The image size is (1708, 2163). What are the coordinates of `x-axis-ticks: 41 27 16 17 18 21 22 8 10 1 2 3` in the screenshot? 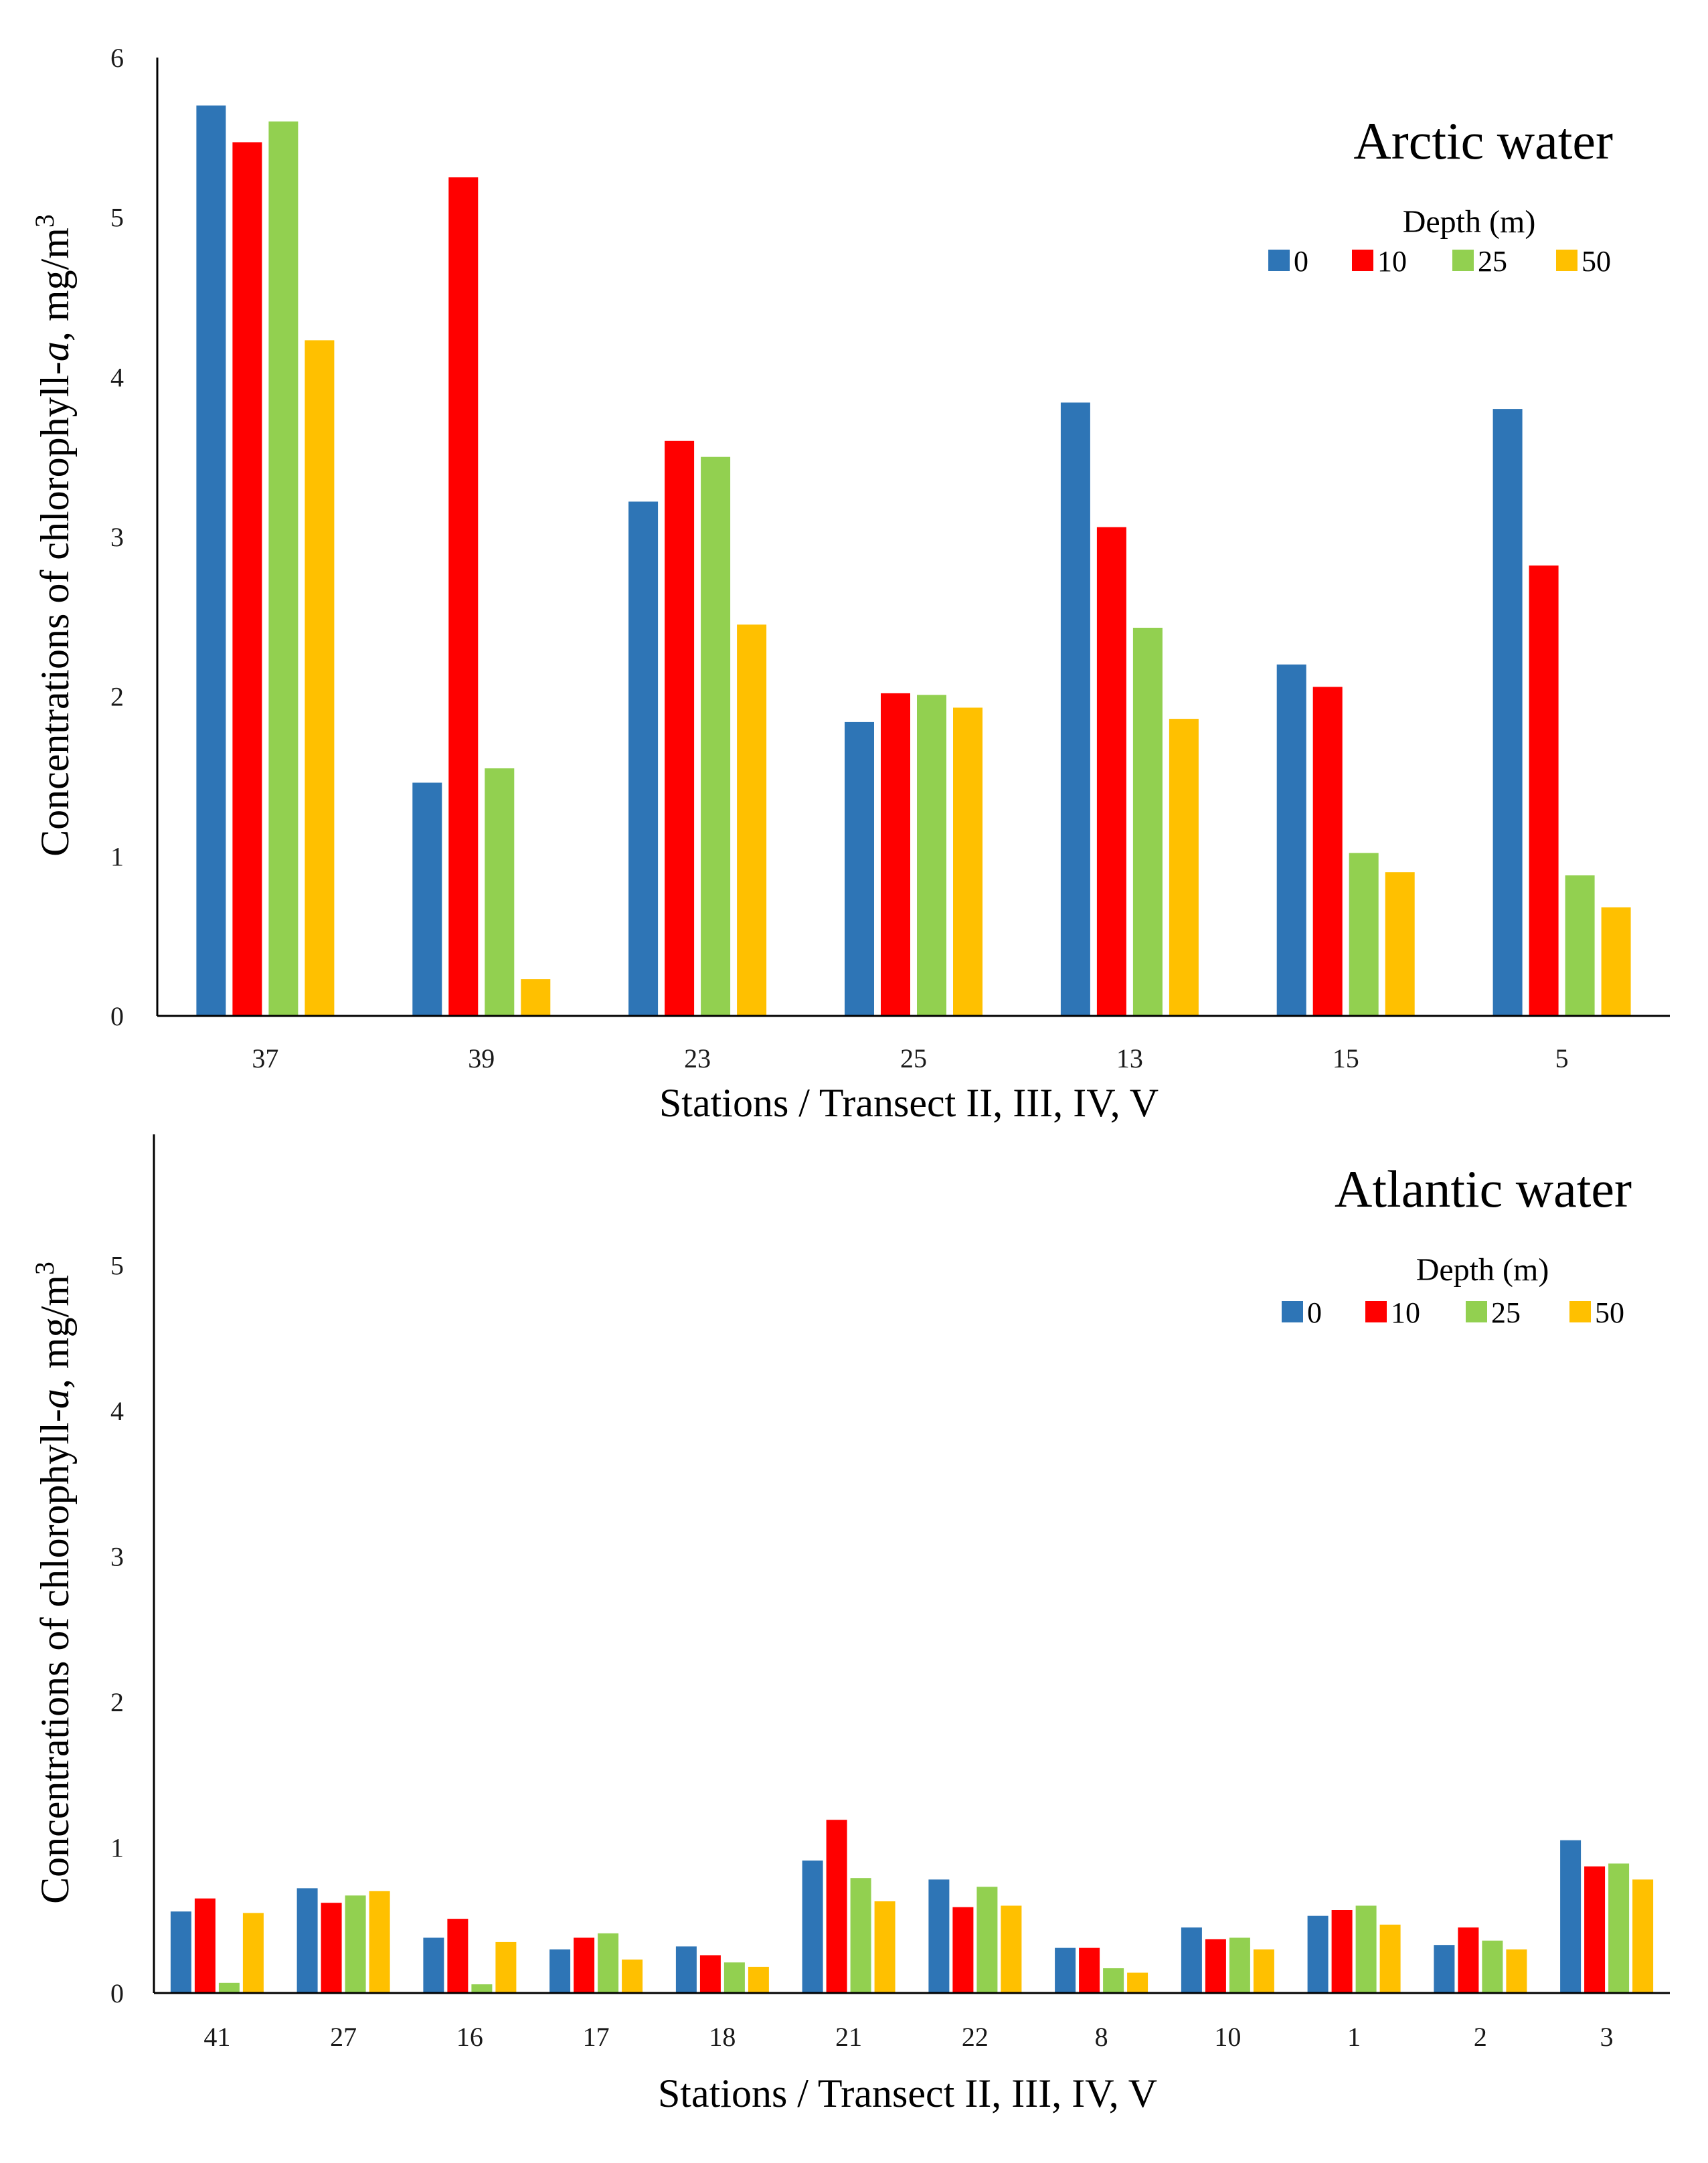 It's located at (908, 2037).